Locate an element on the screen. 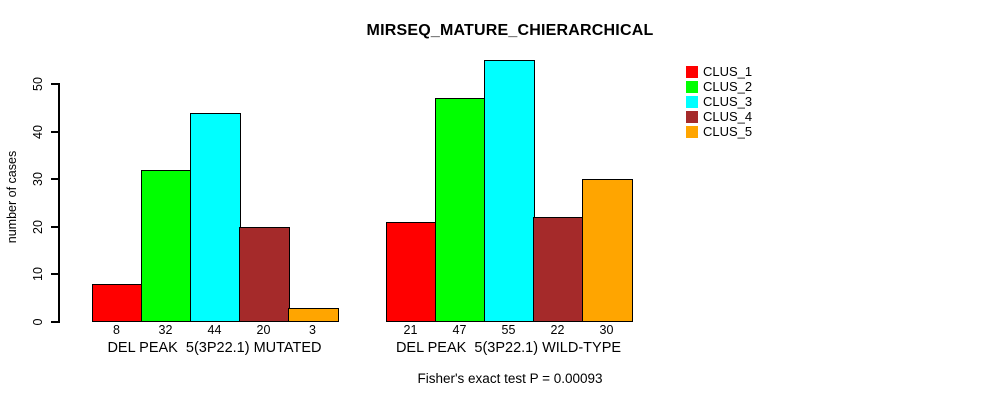 This screenshot has height=400, width=990. bar-value-label: 44 is located at coordinates (214, 330).